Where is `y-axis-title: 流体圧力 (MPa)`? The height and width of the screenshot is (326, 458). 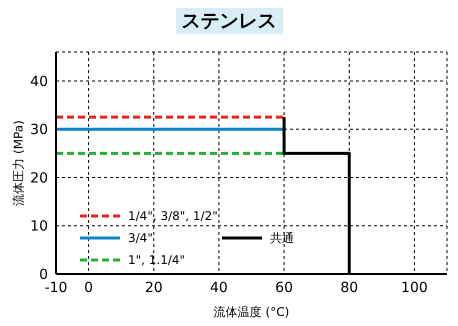 y-axis-title: 流体圧力 (MPa) is located at coordinates (18, 163).